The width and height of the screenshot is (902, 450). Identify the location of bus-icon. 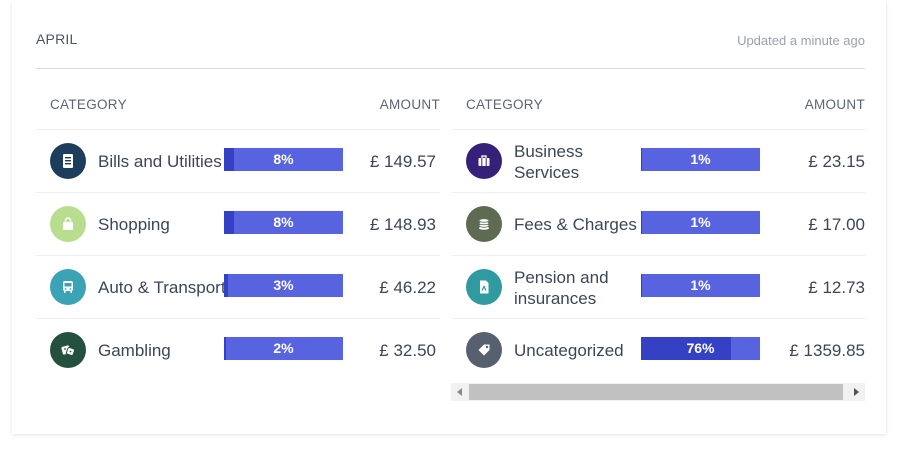
(68, 287).